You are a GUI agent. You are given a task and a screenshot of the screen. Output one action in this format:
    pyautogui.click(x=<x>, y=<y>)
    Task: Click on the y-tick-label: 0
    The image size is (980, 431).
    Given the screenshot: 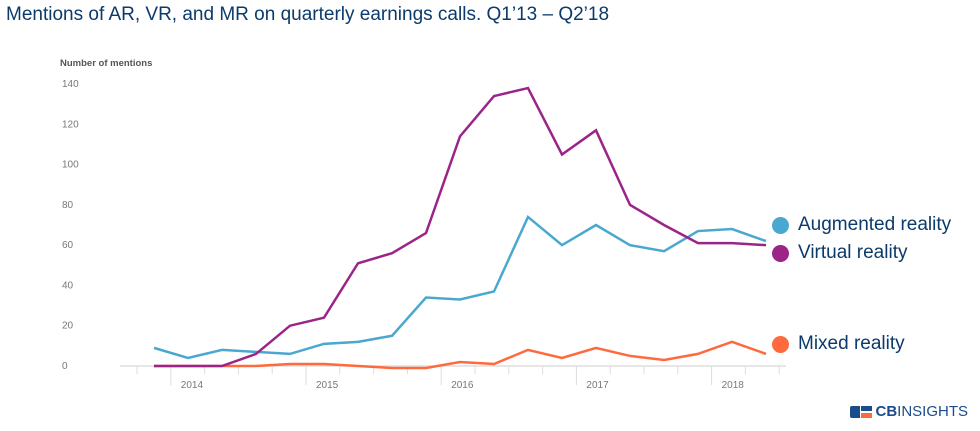 What is the action you would take?
    pyautogui.click(x=65, y=366)
    